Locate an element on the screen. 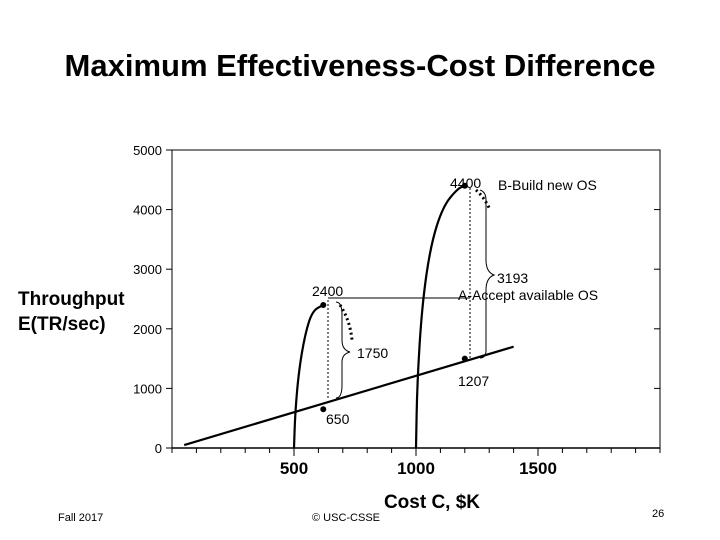 The width and height of the screenshot is (720, 540). annotation-1750: 1750 is located at coordinates (372, 353).